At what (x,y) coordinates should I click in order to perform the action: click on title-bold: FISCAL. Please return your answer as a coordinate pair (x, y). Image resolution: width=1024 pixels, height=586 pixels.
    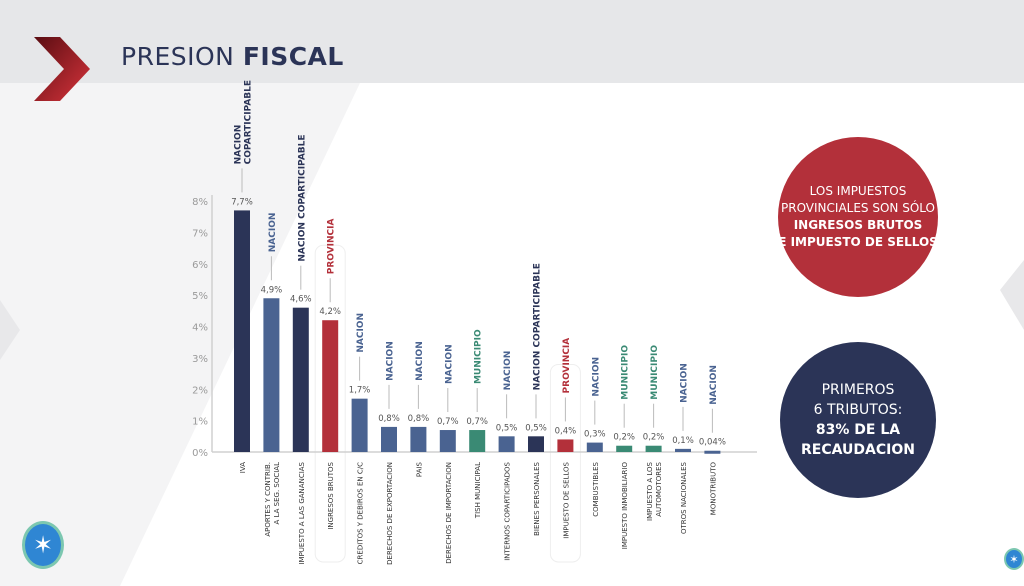
    Looking at the image, I should click on (293, 56).